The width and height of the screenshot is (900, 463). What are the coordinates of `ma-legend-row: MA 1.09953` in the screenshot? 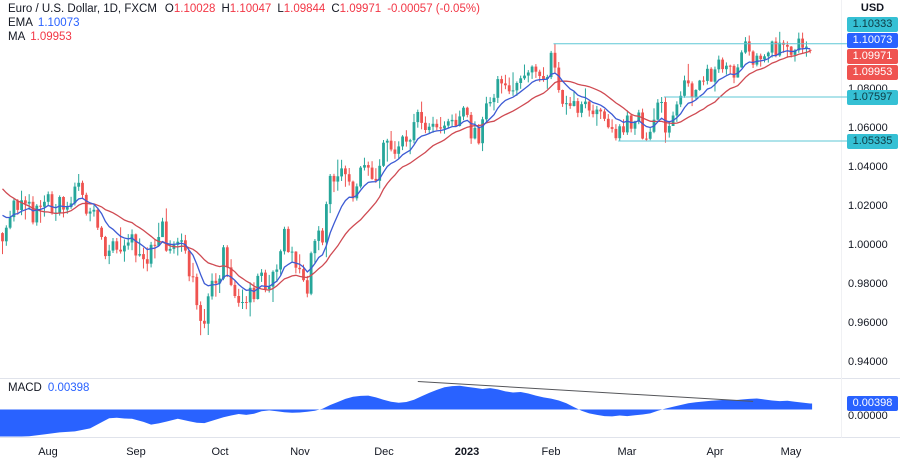 It's located at (244, 37).